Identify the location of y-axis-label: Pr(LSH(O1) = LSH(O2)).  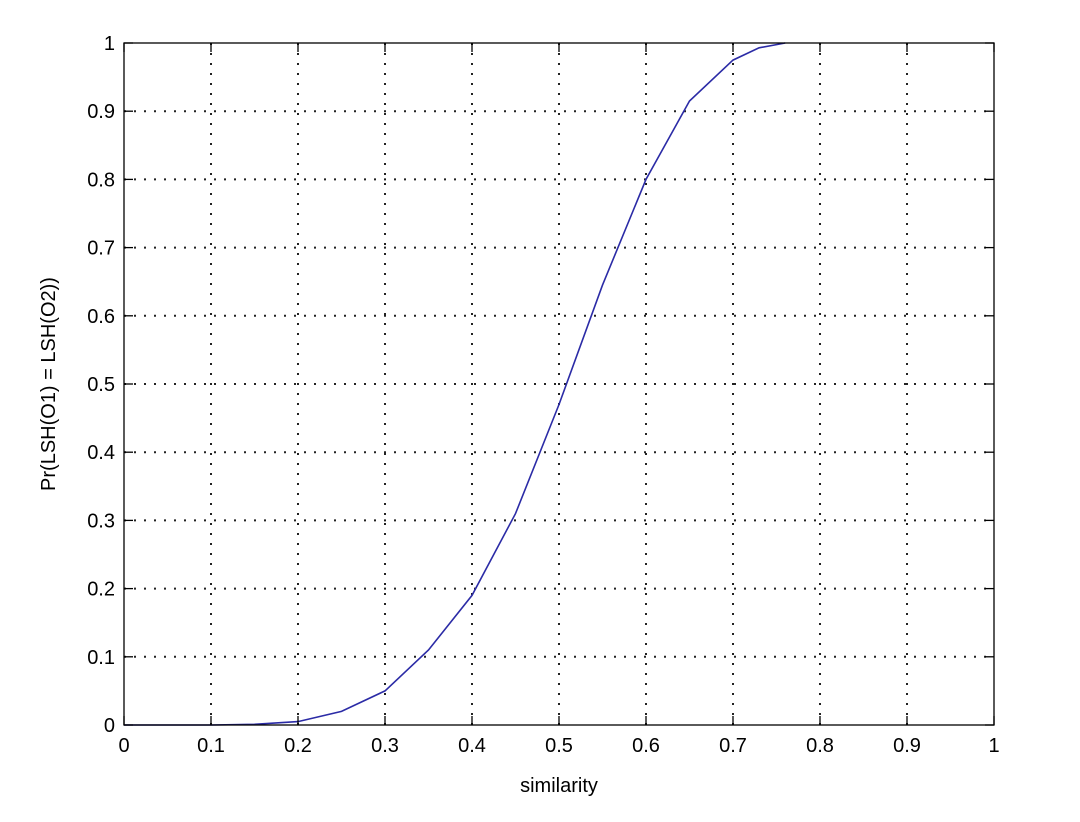
(49, 384).